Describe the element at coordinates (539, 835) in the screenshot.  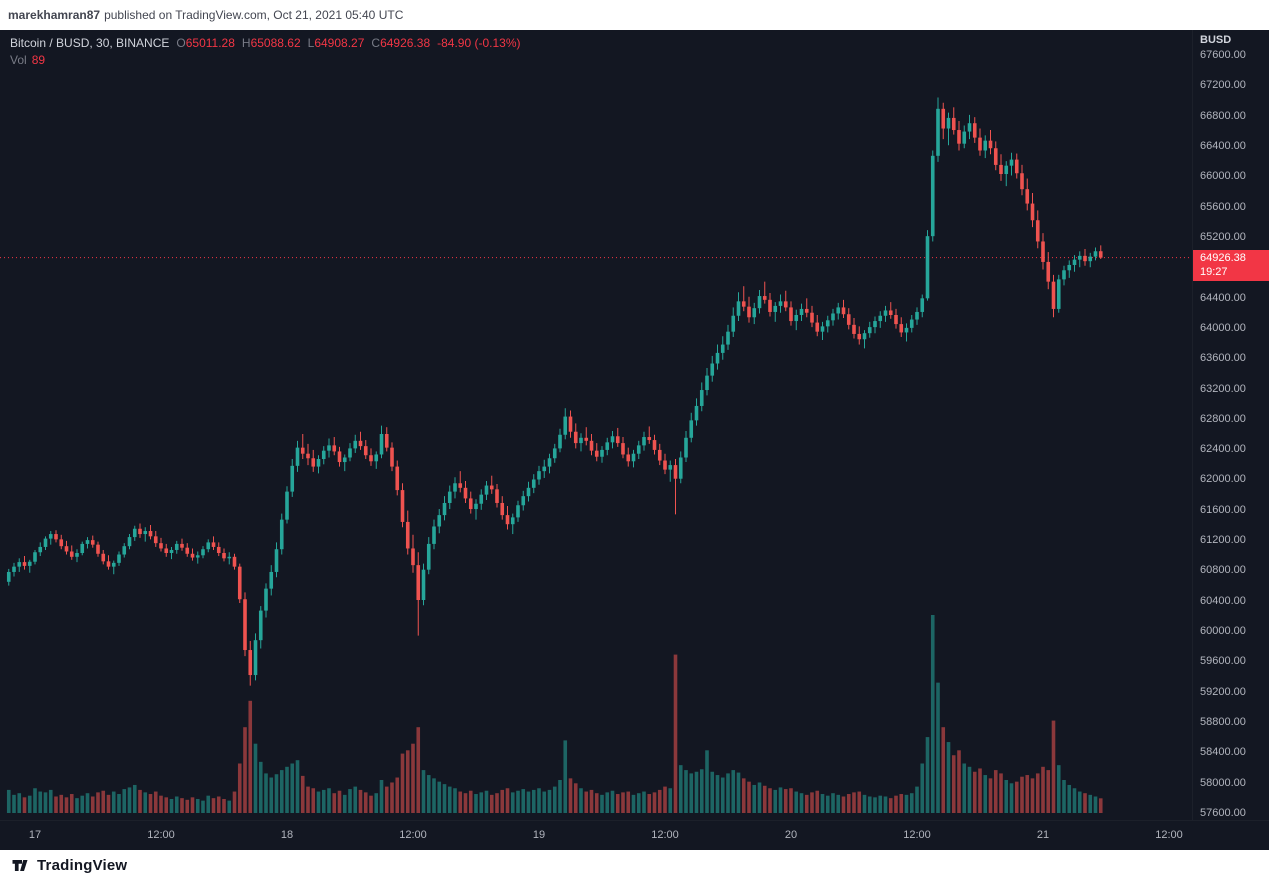
I see `time-tick-label: 19` at that location.